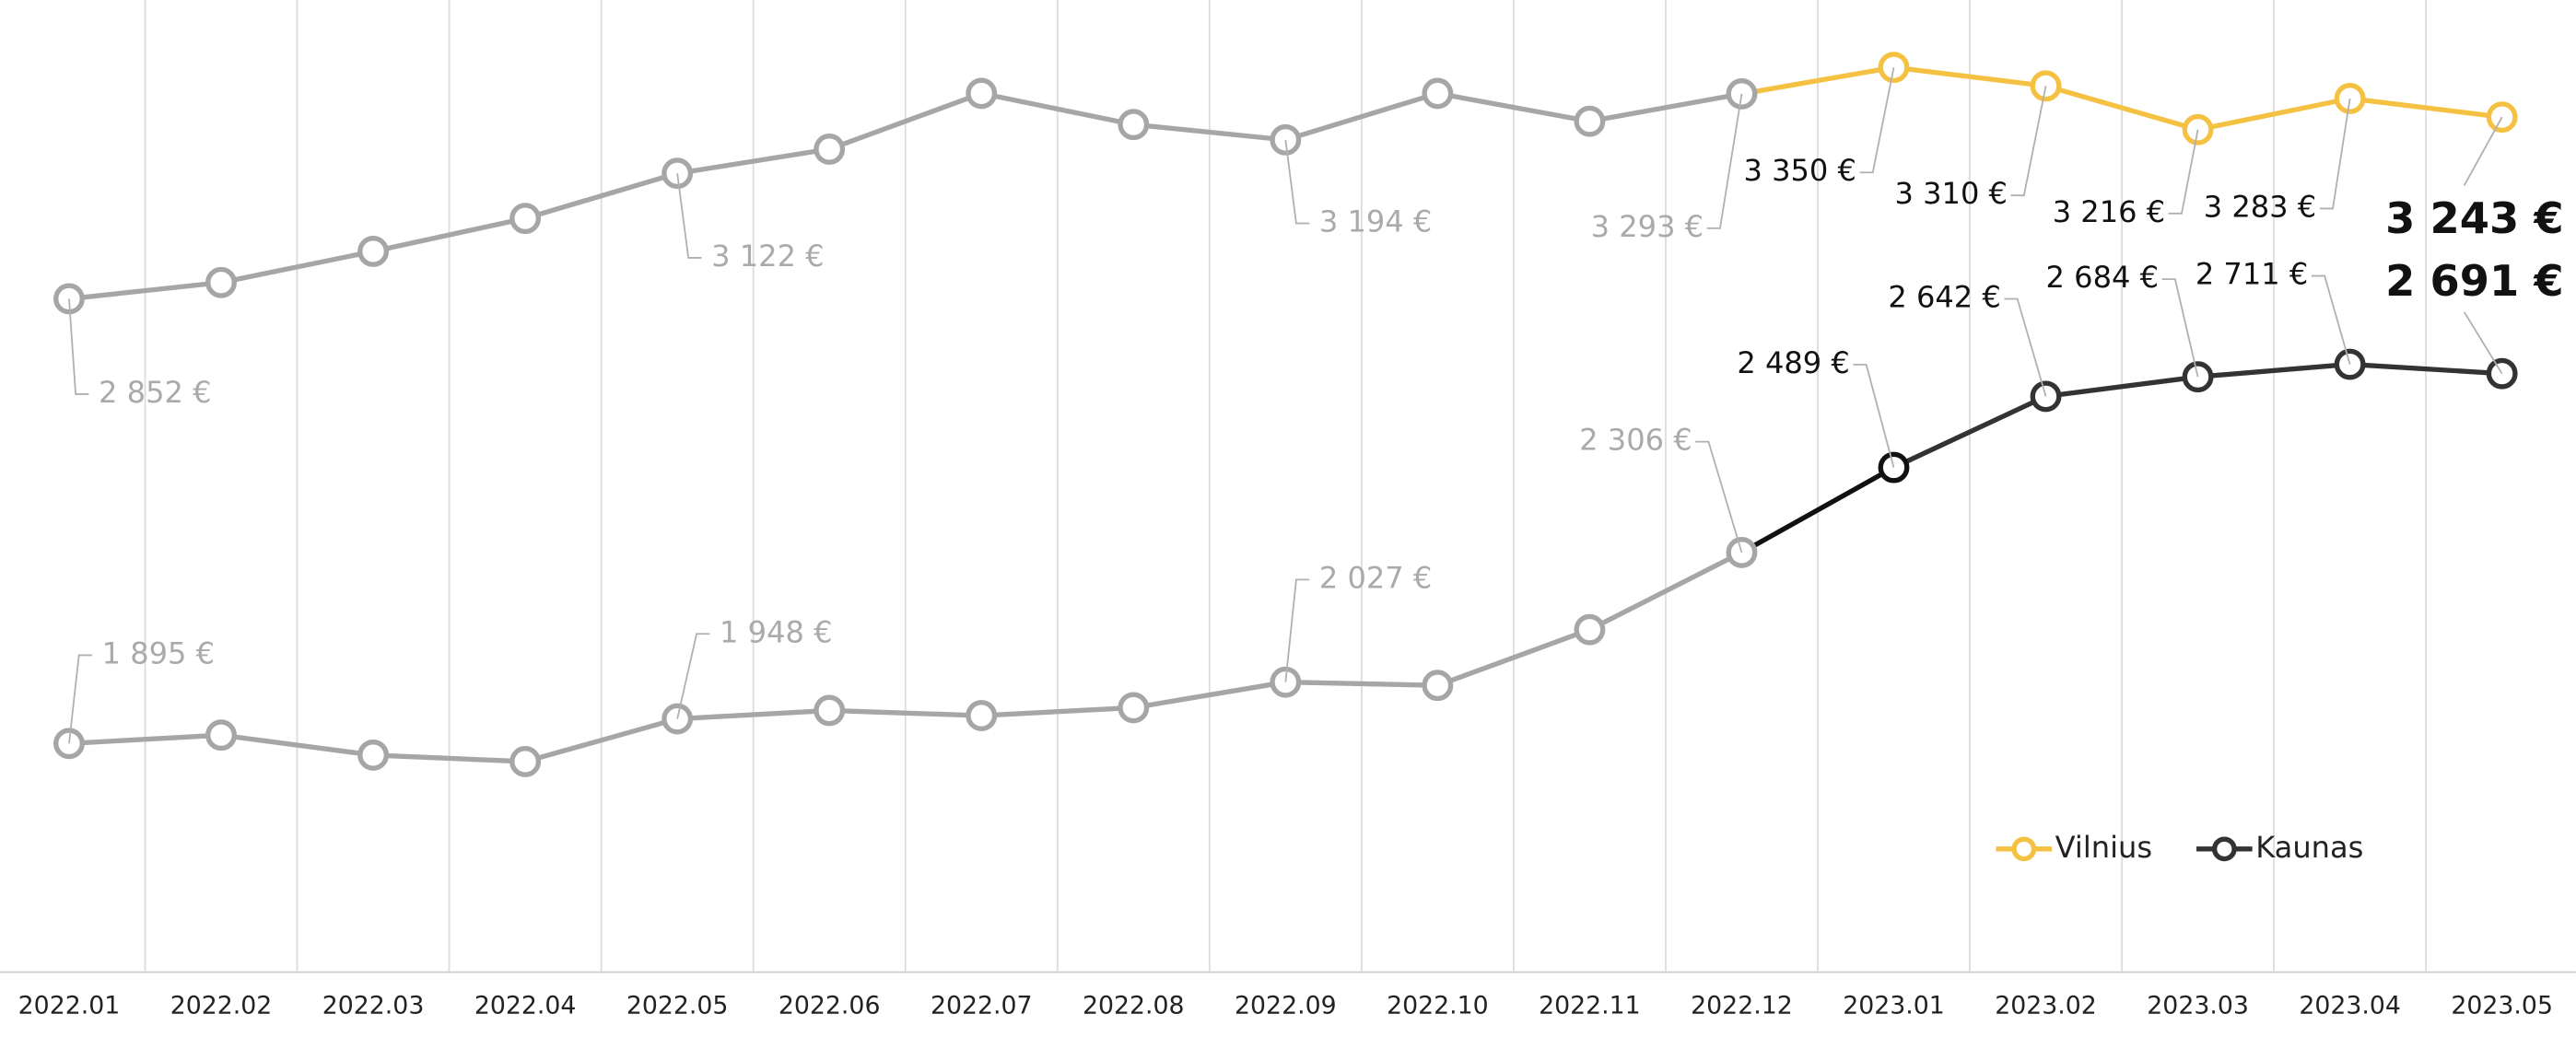 This screenshot has width=2576, height=1037. What do you see at coordinates (677, 1006) in the screenshot?
I see `x-tick-label: 2022.05` at bounding box center [677, 1006].